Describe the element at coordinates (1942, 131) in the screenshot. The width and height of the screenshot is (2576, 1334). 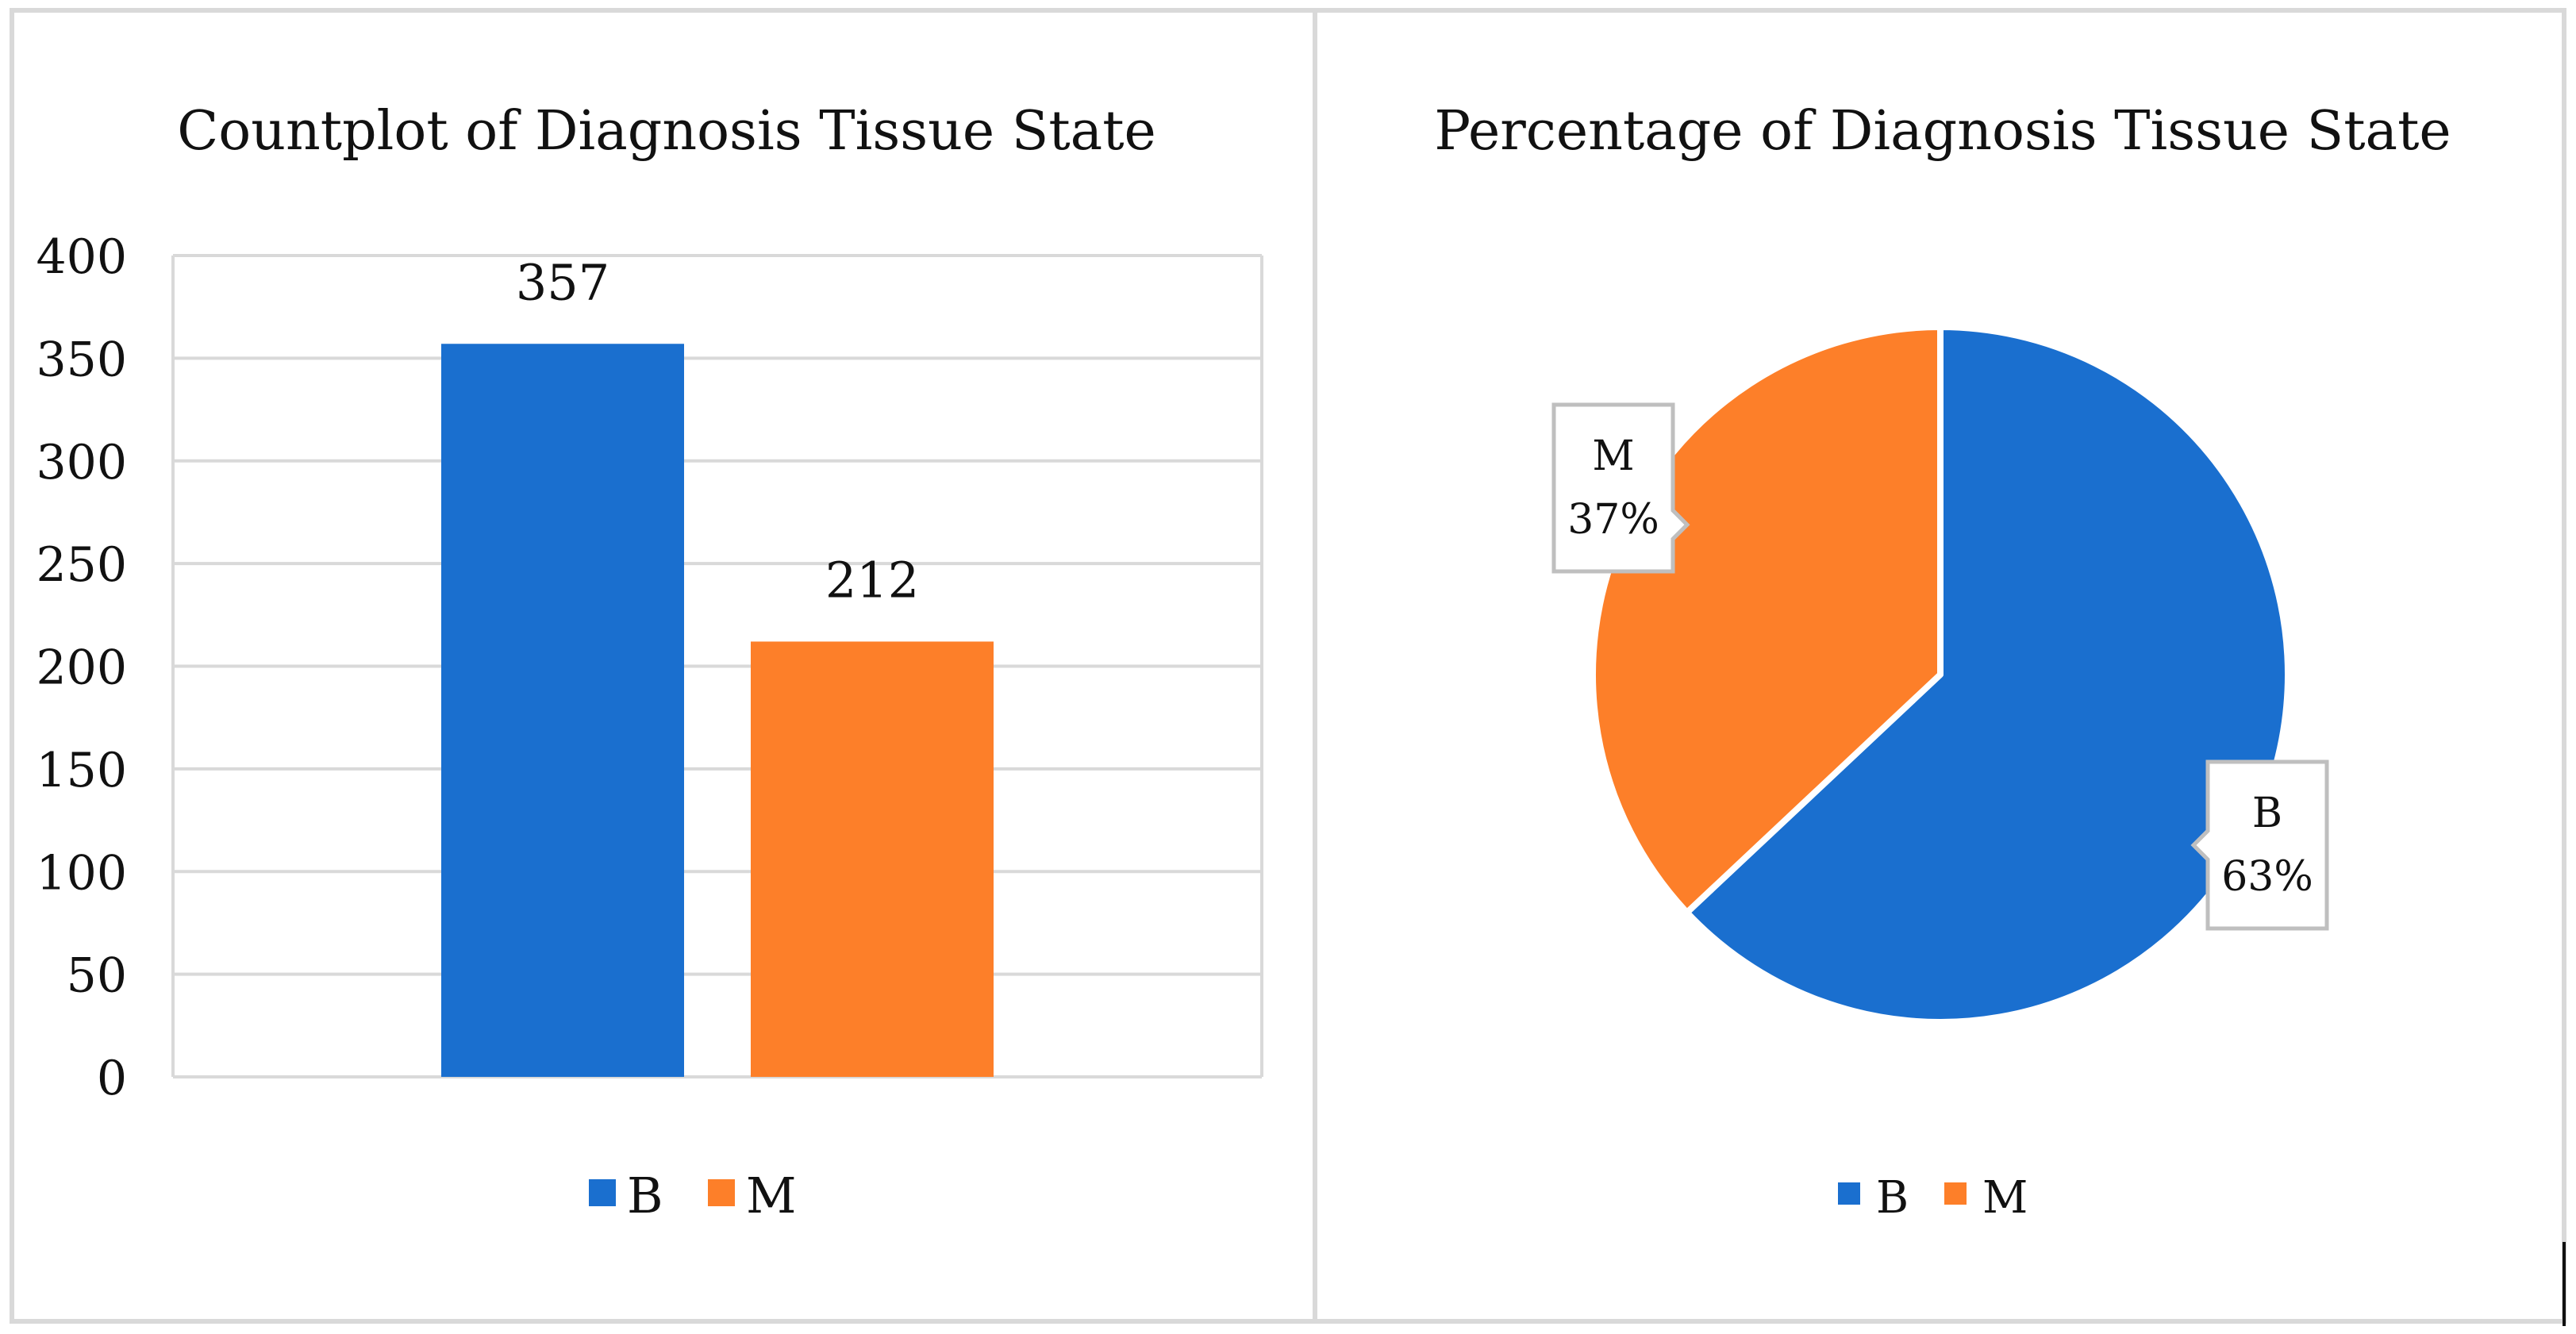
I see `pie-chart-title: Percentage of Diagnosis Tissue State` at that location.